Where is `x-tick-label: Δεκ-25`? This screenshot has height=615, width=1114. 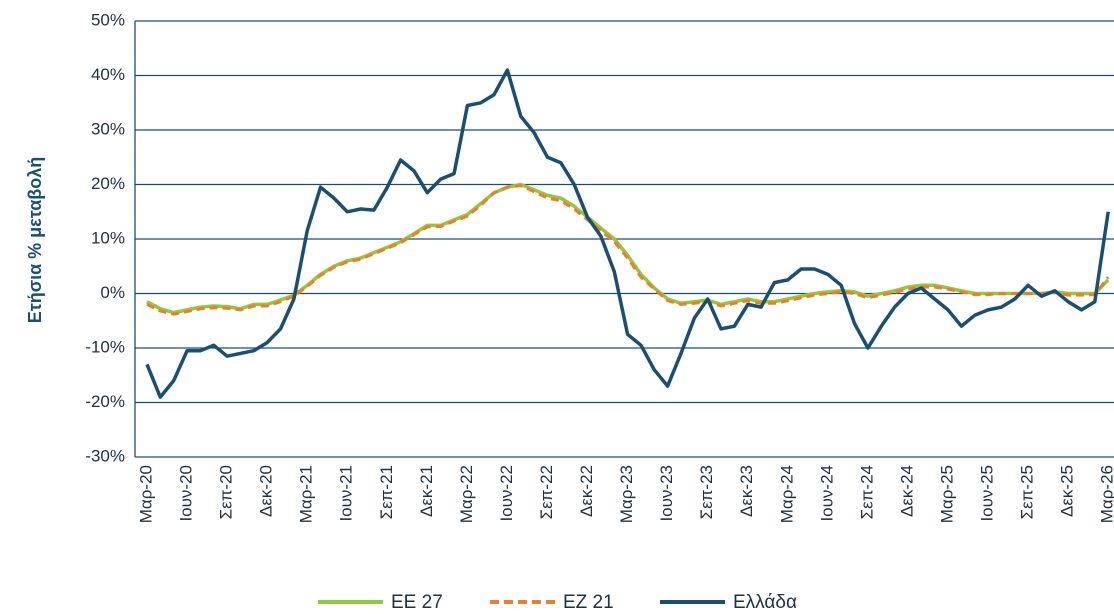
x-tick-label: Δεκ-25 is located at coordinates (1067, 491).